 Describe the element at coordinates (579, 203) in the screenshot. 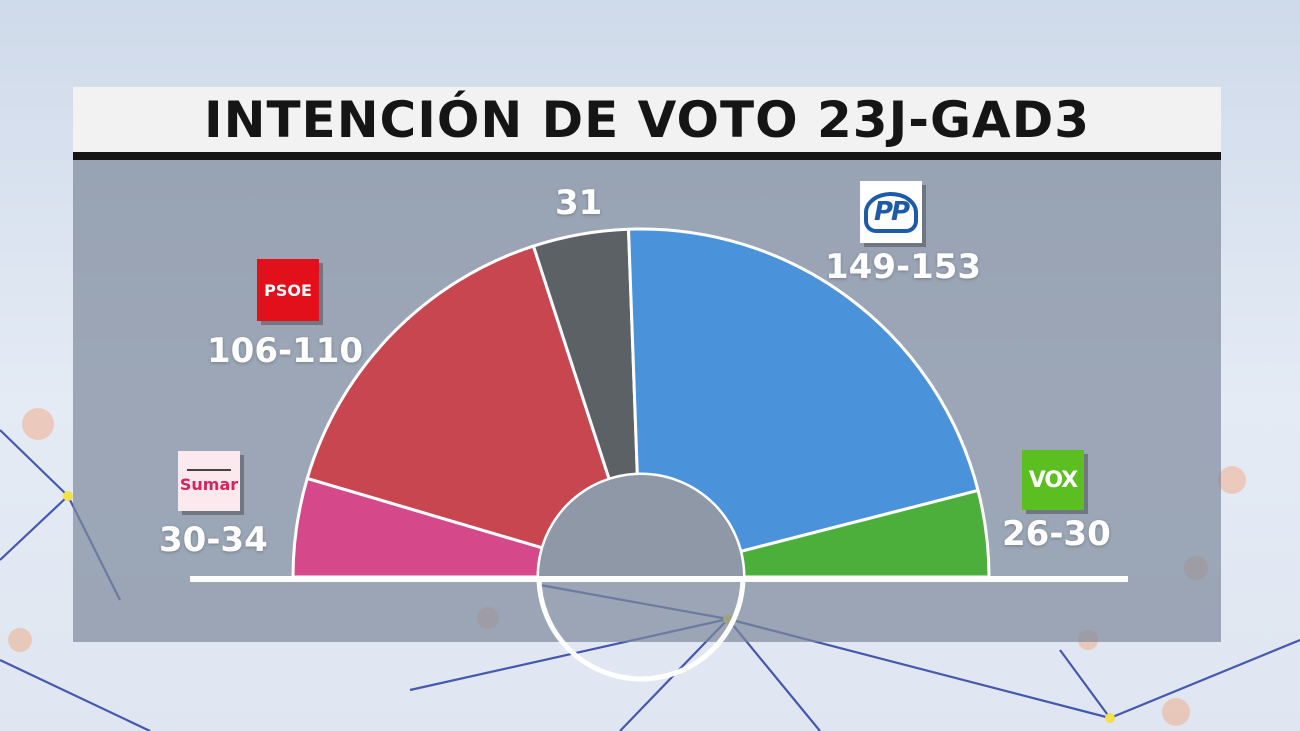

I see `seats-label-otros: 31` at that location.